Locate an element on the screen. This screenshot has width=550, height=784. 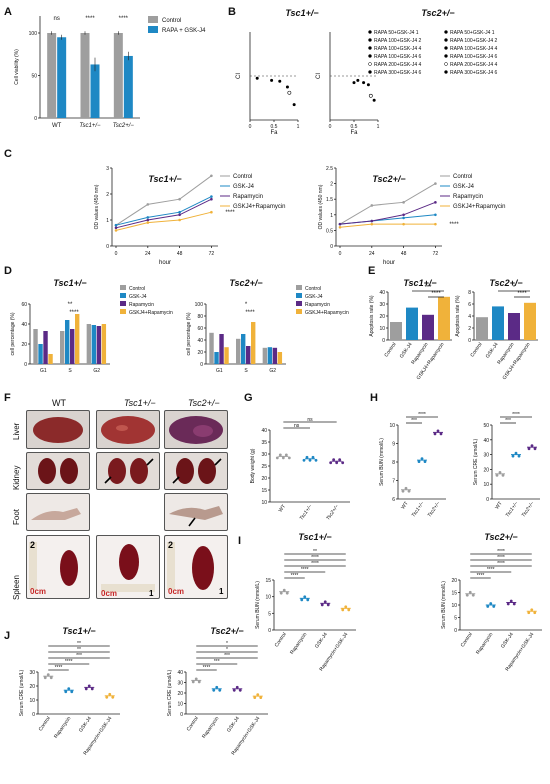
photo-foot-tsc2 is located at coordinates (196, 512).